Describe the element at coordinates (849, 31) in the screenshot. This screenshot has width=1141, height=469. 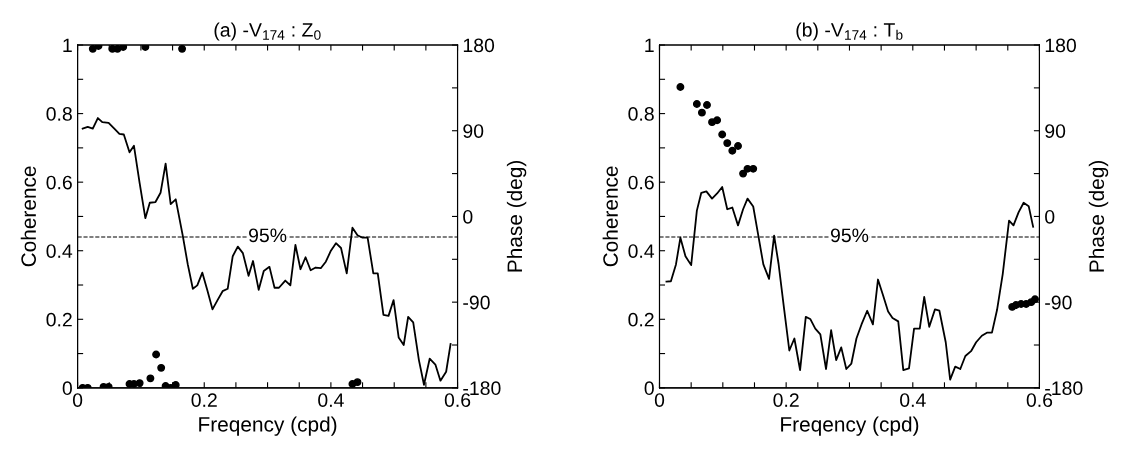
I see `chart-title: (b) -V$_{174}$ : T$_{b}$` at that location.